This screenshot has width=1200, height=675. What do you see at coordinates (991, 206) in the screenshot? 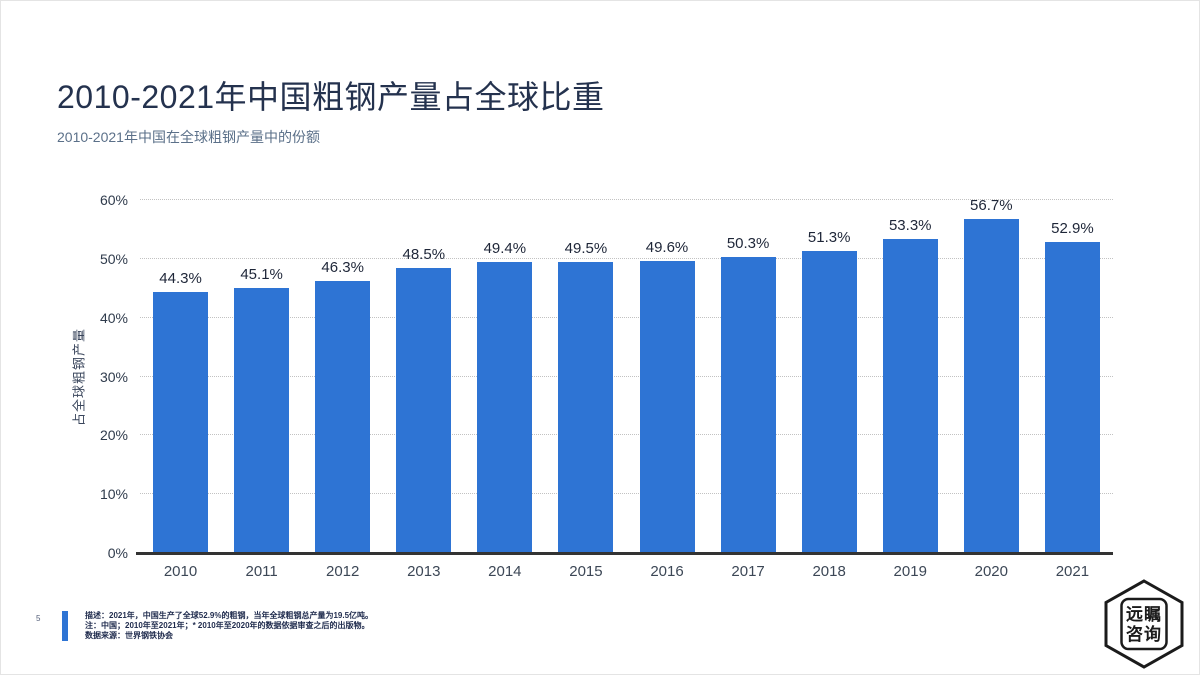
I see `bar-label-2020: 56.7%` at bounding box center [991, 206].